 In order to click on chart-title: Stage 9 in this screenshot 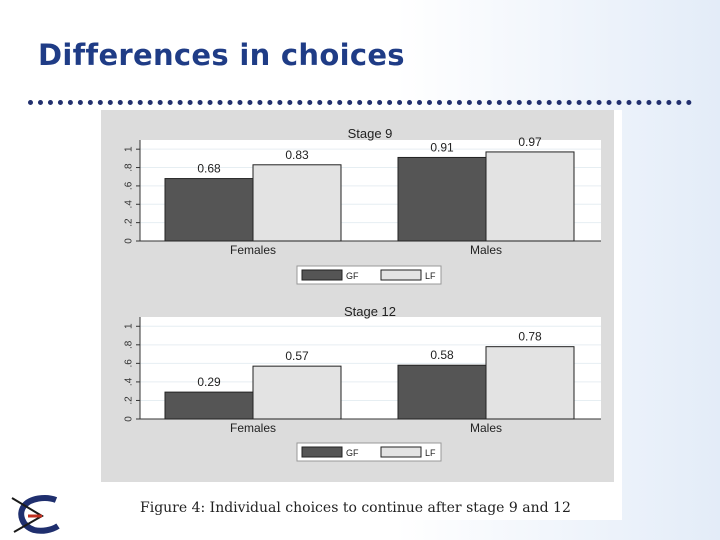, I will do `click(370, 133)`.